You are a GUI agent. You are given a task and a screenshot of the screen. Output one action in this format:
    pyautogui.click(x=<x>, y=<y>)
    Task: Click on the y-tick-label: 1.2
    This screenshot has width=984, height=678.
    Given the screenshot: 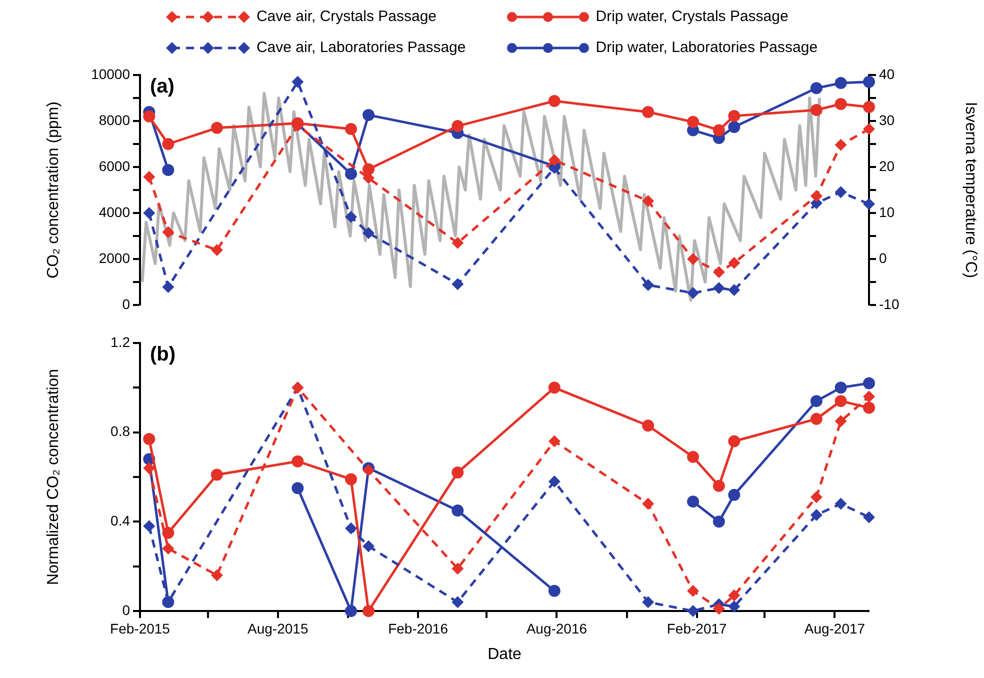 What is the action you would take?
    pyautogui.click(x=120, y=342)
    